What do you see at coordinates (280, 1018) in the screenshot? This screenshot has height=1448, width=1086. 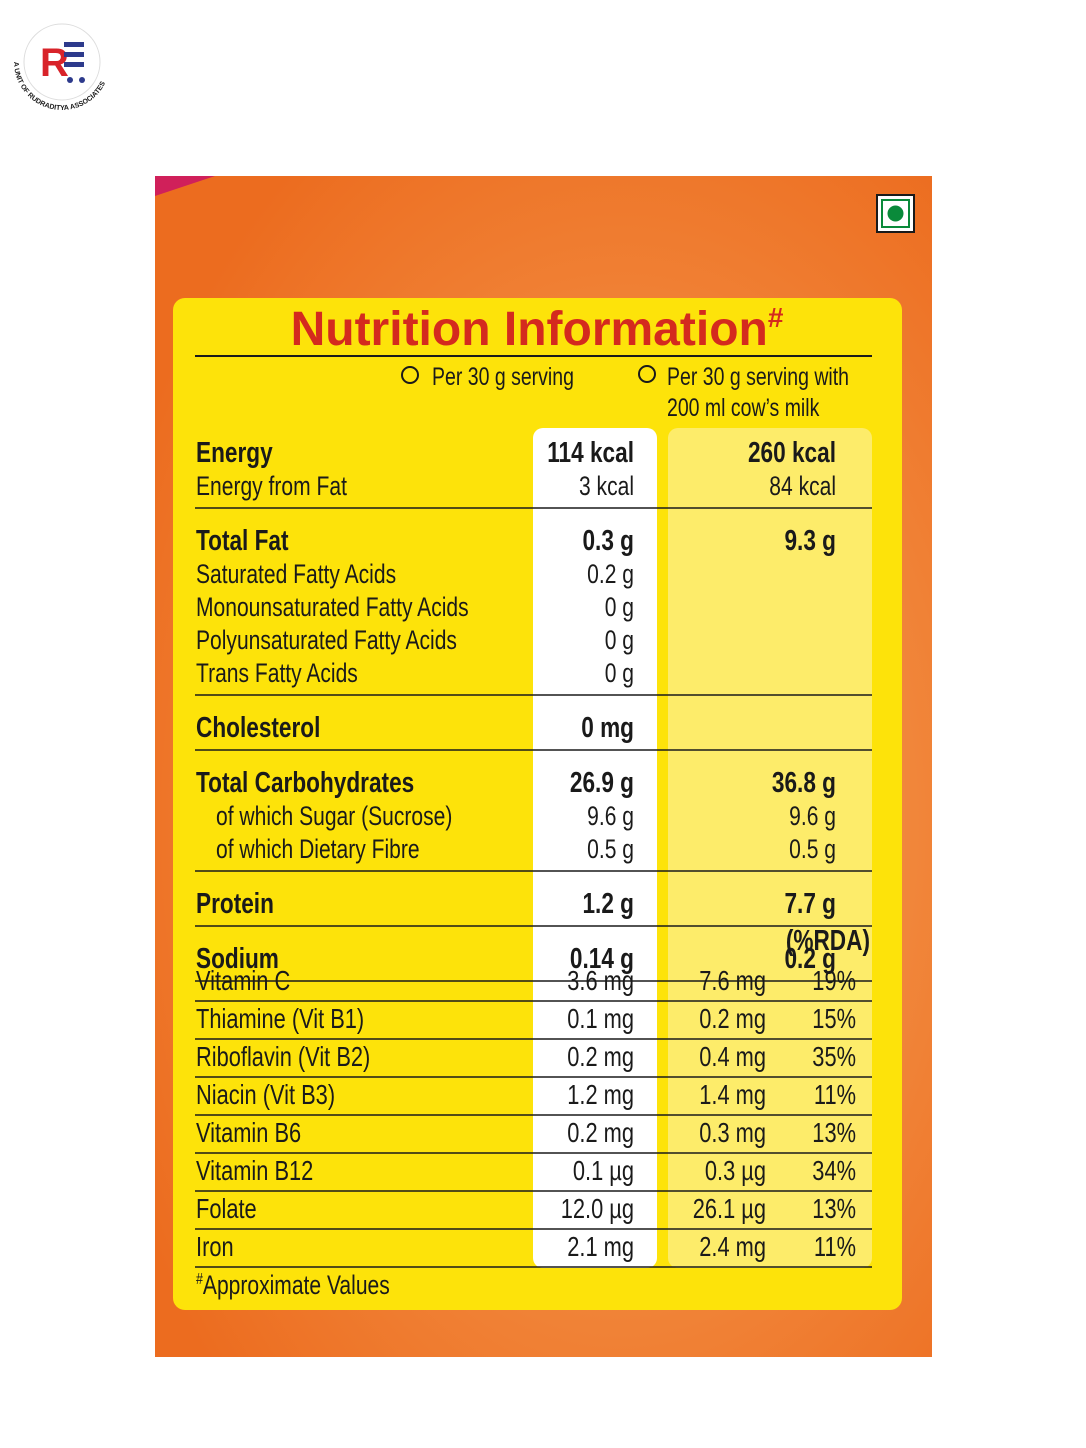 I see `vitamin-name: Thiamine (Vit B1)` at bounding box center [280, 1018].